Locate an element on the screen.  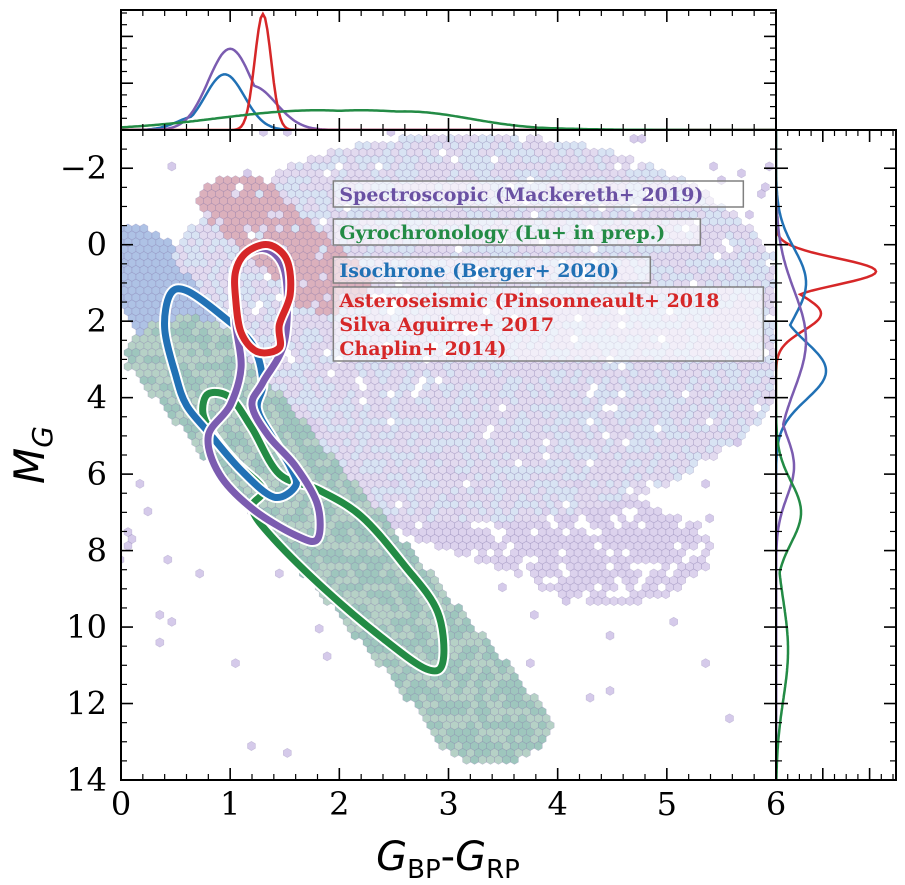
y-tick-label: 14 is located at coordinates (86, 780).